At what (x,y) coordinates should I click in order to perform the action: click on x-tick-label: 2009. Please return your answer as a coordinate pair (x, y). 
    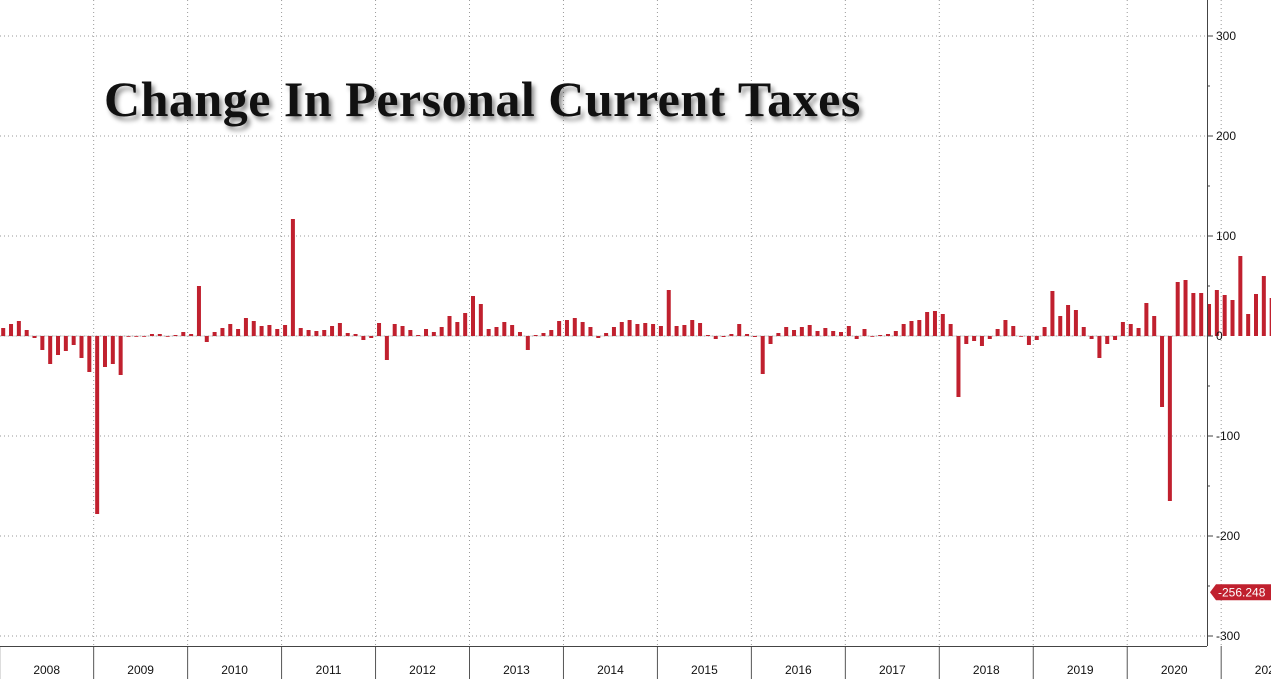
    Looking at the image, I should click on (140, 670).